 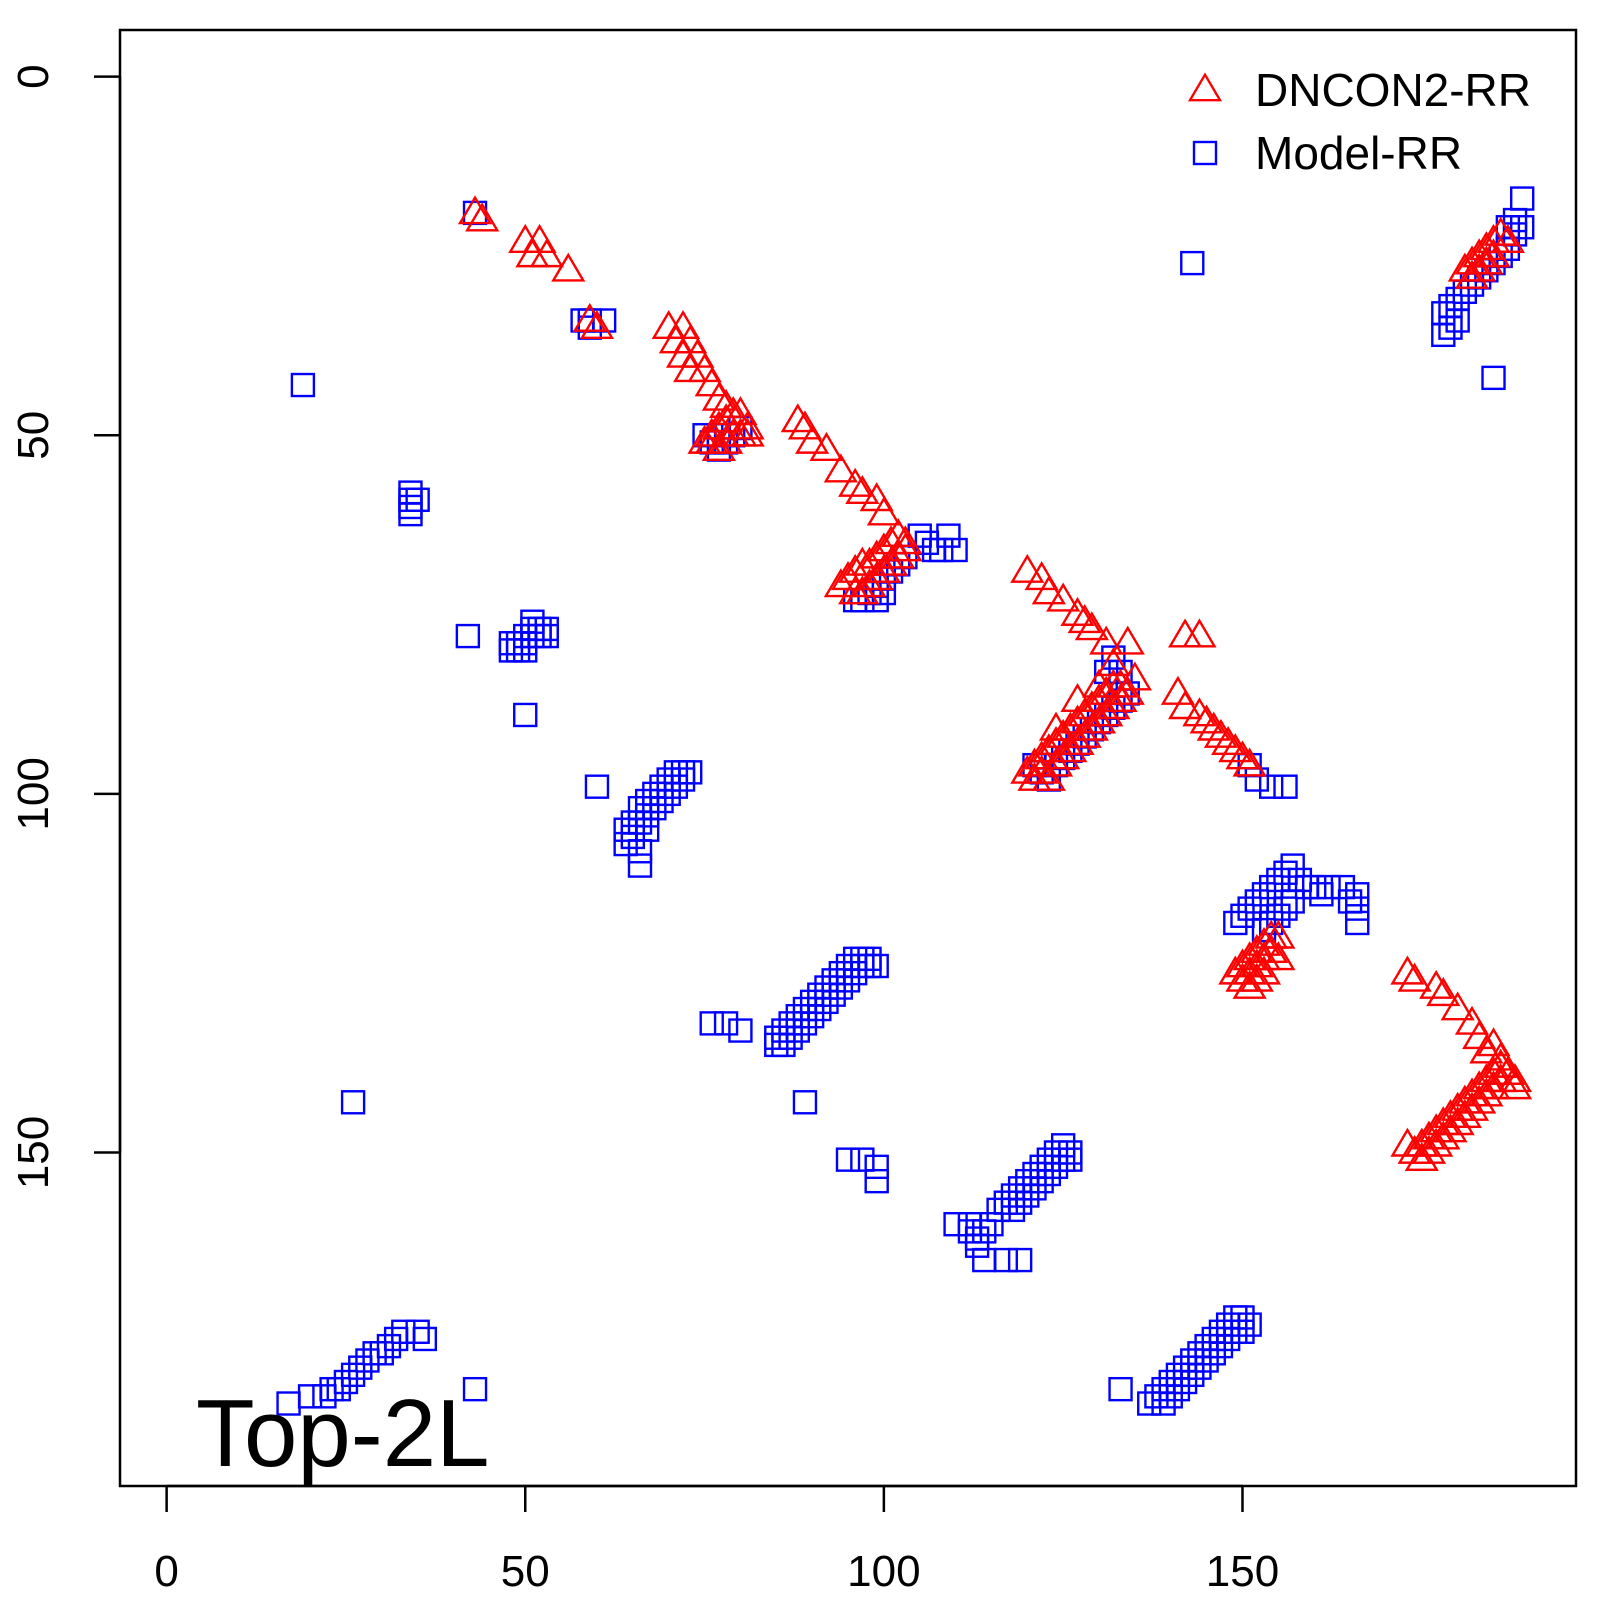 I want to click on y-tick-label: 0, so click(x=33, y=76).